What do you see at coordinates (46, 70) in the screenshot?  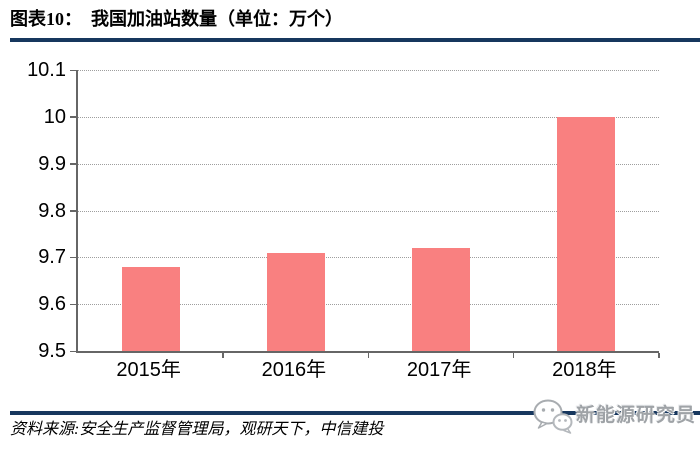 I see `y-tick-label: 10.1` at bounding box center [46, 70].